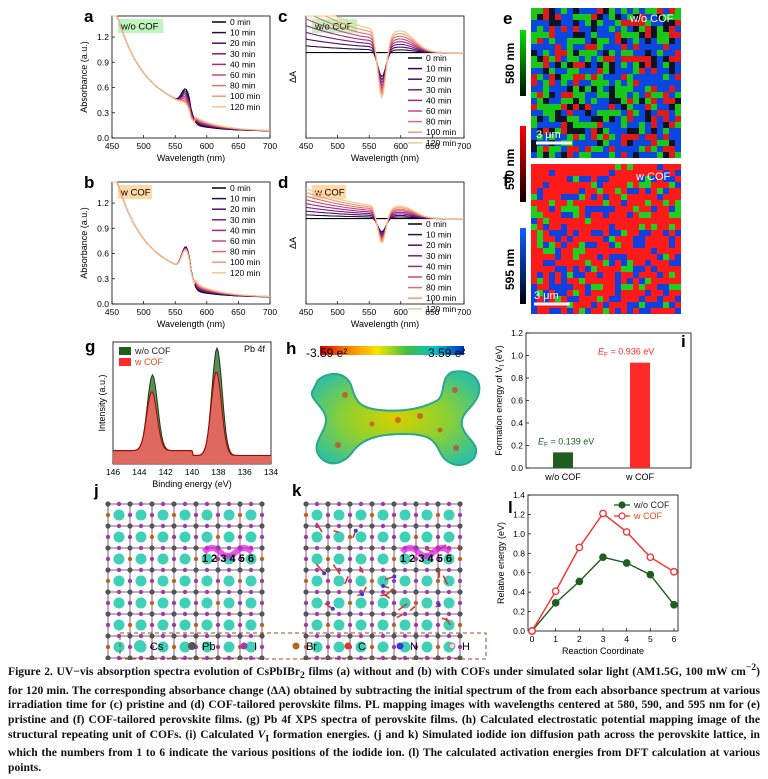 Image resolution: width=768 pixels, height=779 pixels. I want to click on legend-label: 0 min, so click(436, 224).